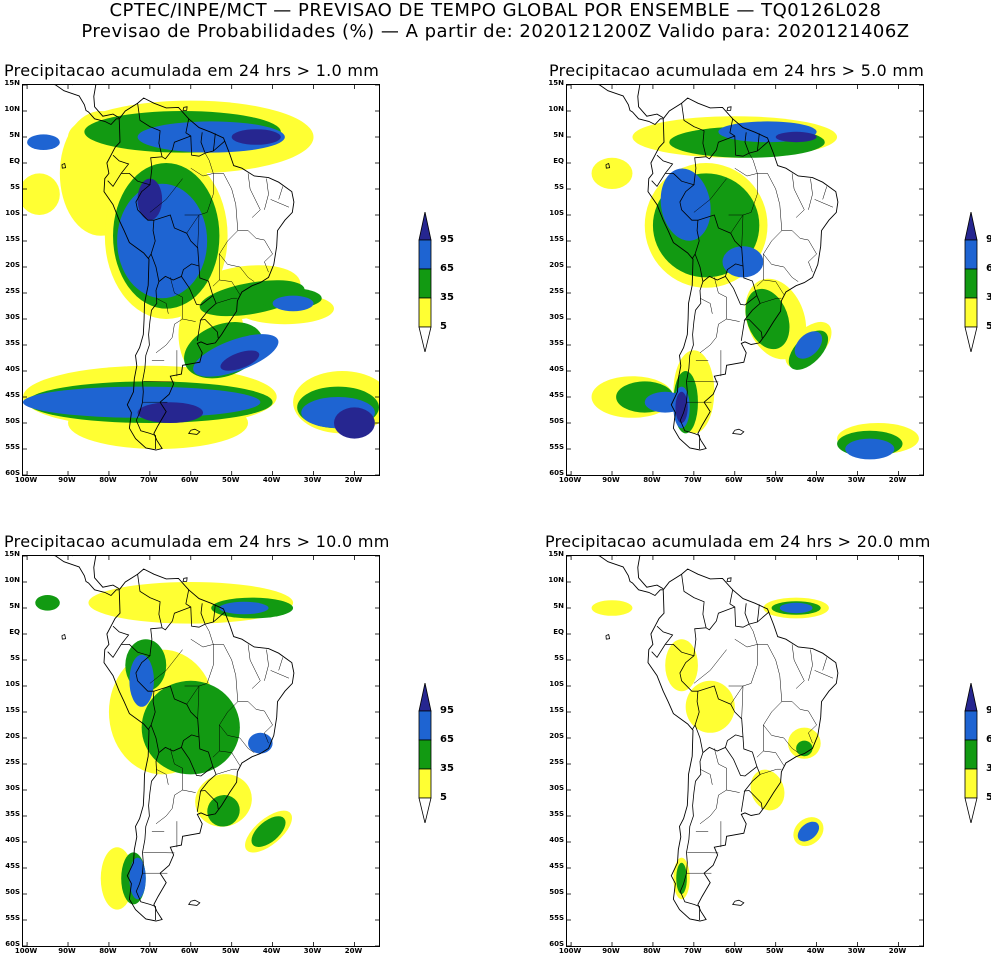 This screenshot has width=991, height=957. Describe the element at coordinates (12, 421) in the screenshot. I see `lat-tick-label: 50S` at that location.